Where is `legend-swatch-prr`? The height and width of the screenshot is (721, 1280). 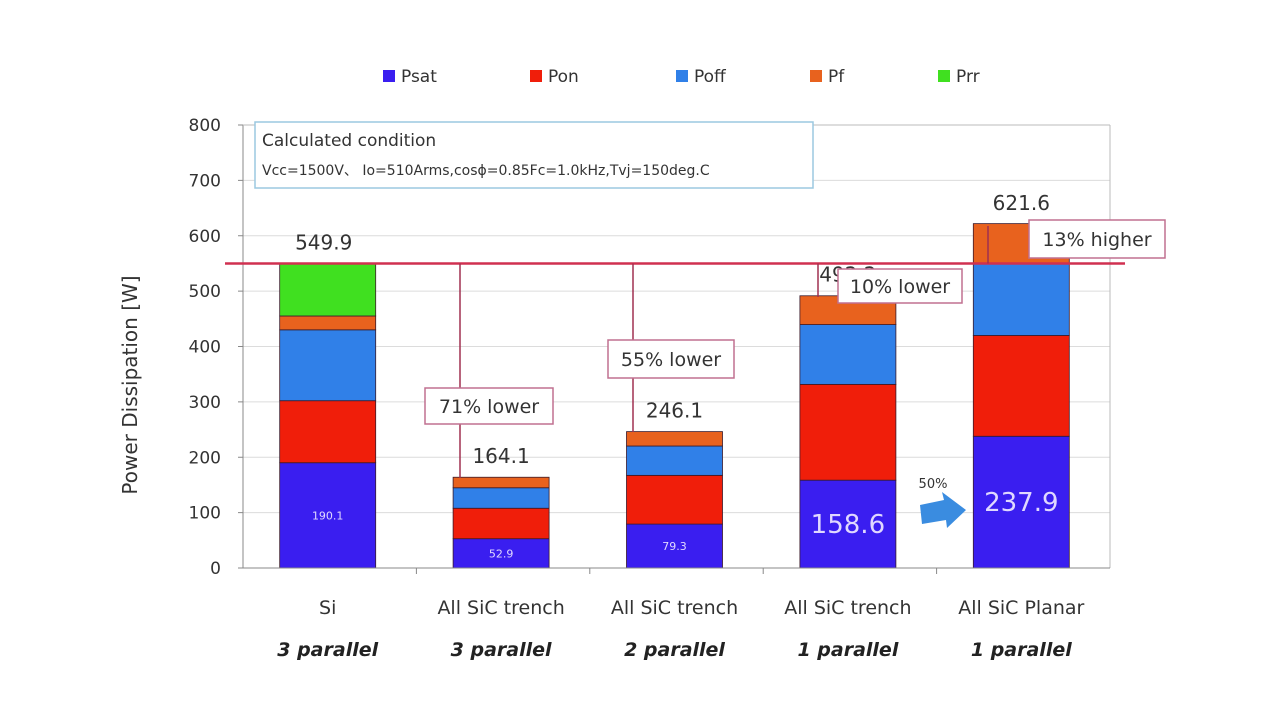 legend-swatch-prr is located at coordinates (944, 76).